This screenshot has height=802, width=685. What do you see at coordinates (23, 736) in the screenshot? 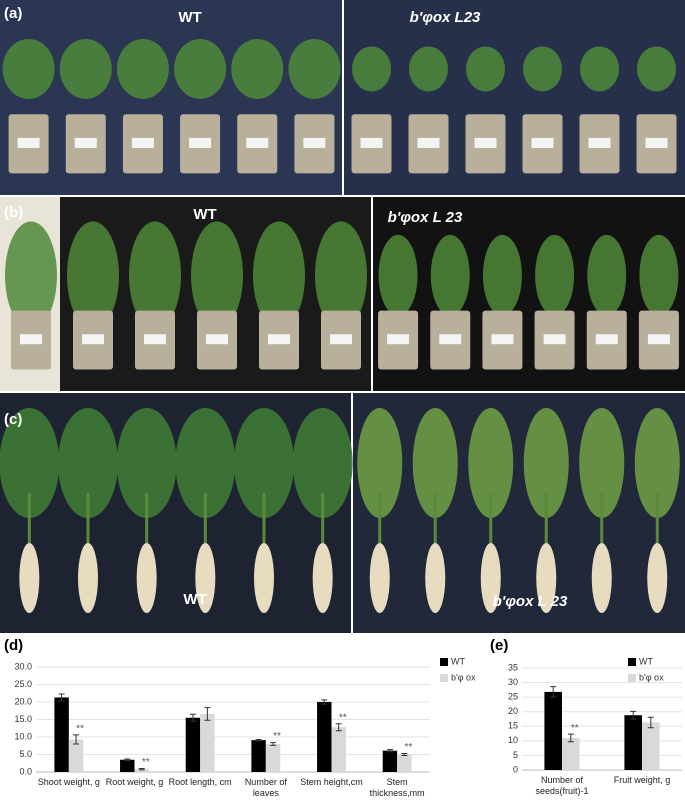
I see `y-tick-label: 10.0` at bounding box center [23, 736].